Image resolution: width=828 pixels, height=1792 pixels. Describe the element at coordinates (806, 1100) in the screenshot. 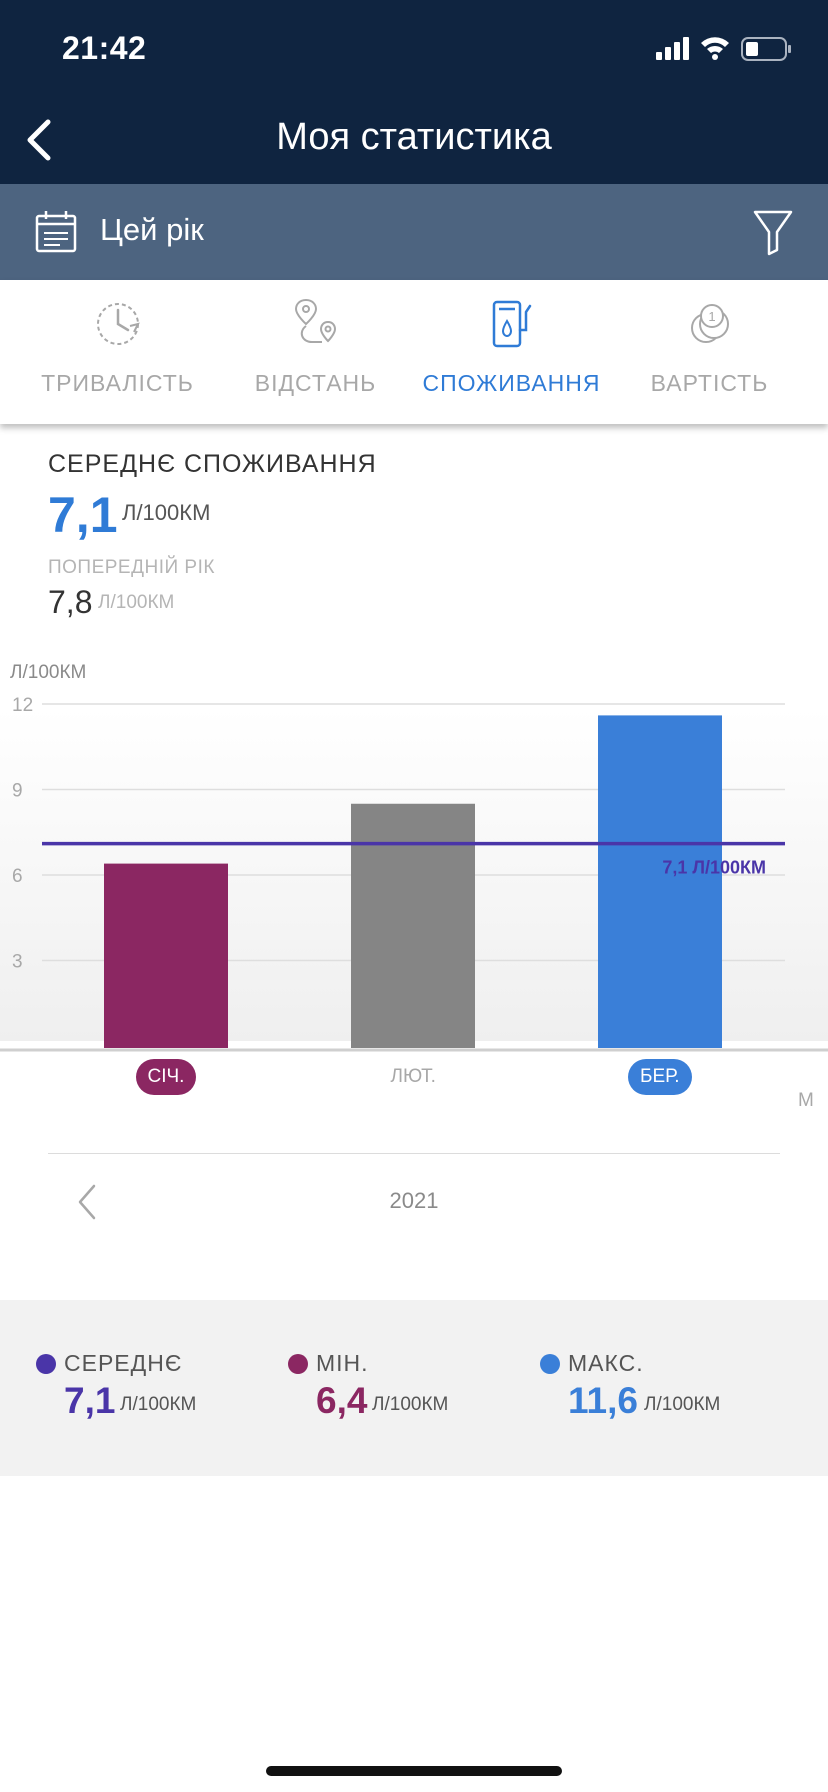

I see `chart-edge-label: М` at that location.